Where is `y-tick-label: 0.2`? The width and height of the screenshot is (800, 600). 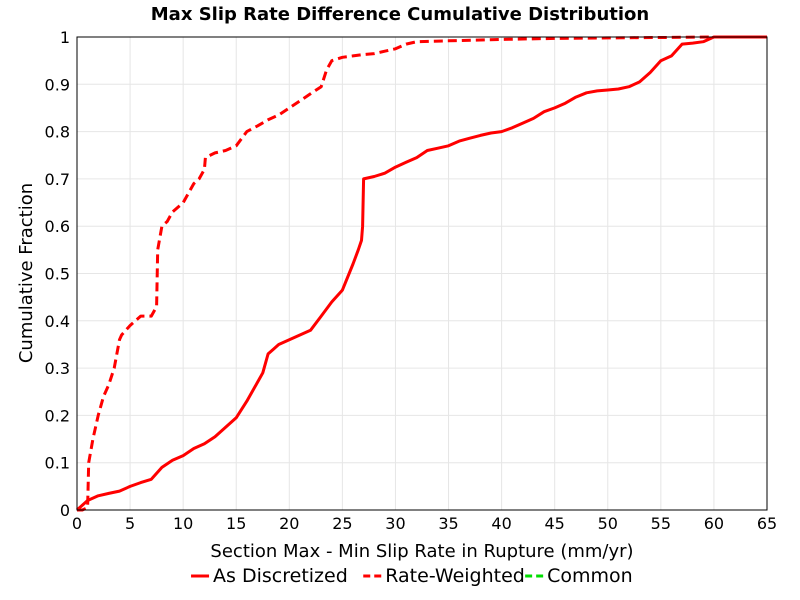
y-tick-label: 0.2 is located at coordinates (57, 415).